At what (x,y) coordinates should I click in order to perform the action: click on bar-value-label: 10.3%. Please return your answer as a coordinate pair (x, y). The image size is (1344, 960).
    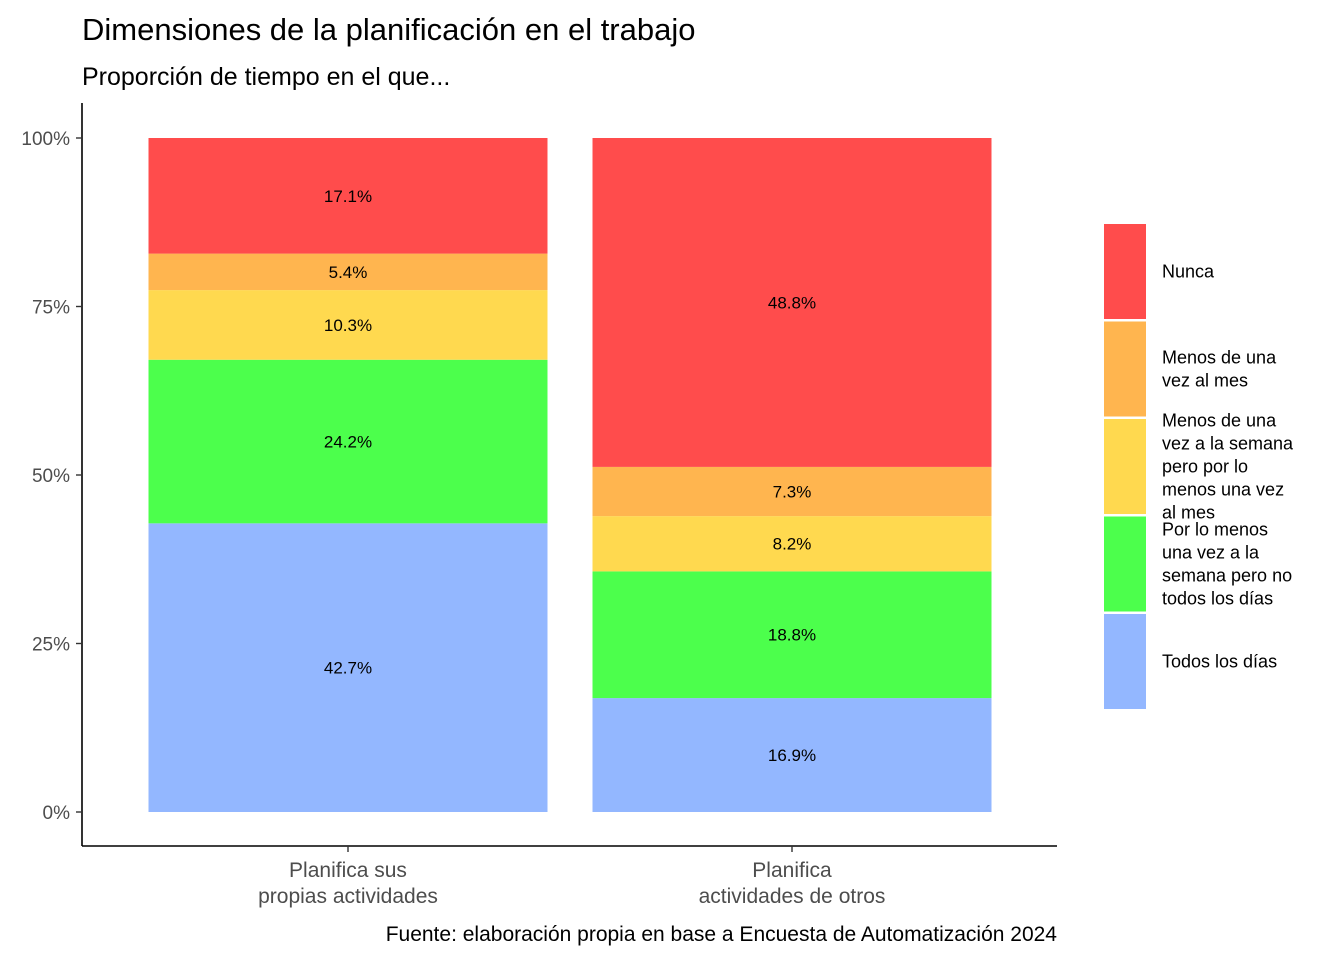
    Looking at the image, I should click on (348, 325).